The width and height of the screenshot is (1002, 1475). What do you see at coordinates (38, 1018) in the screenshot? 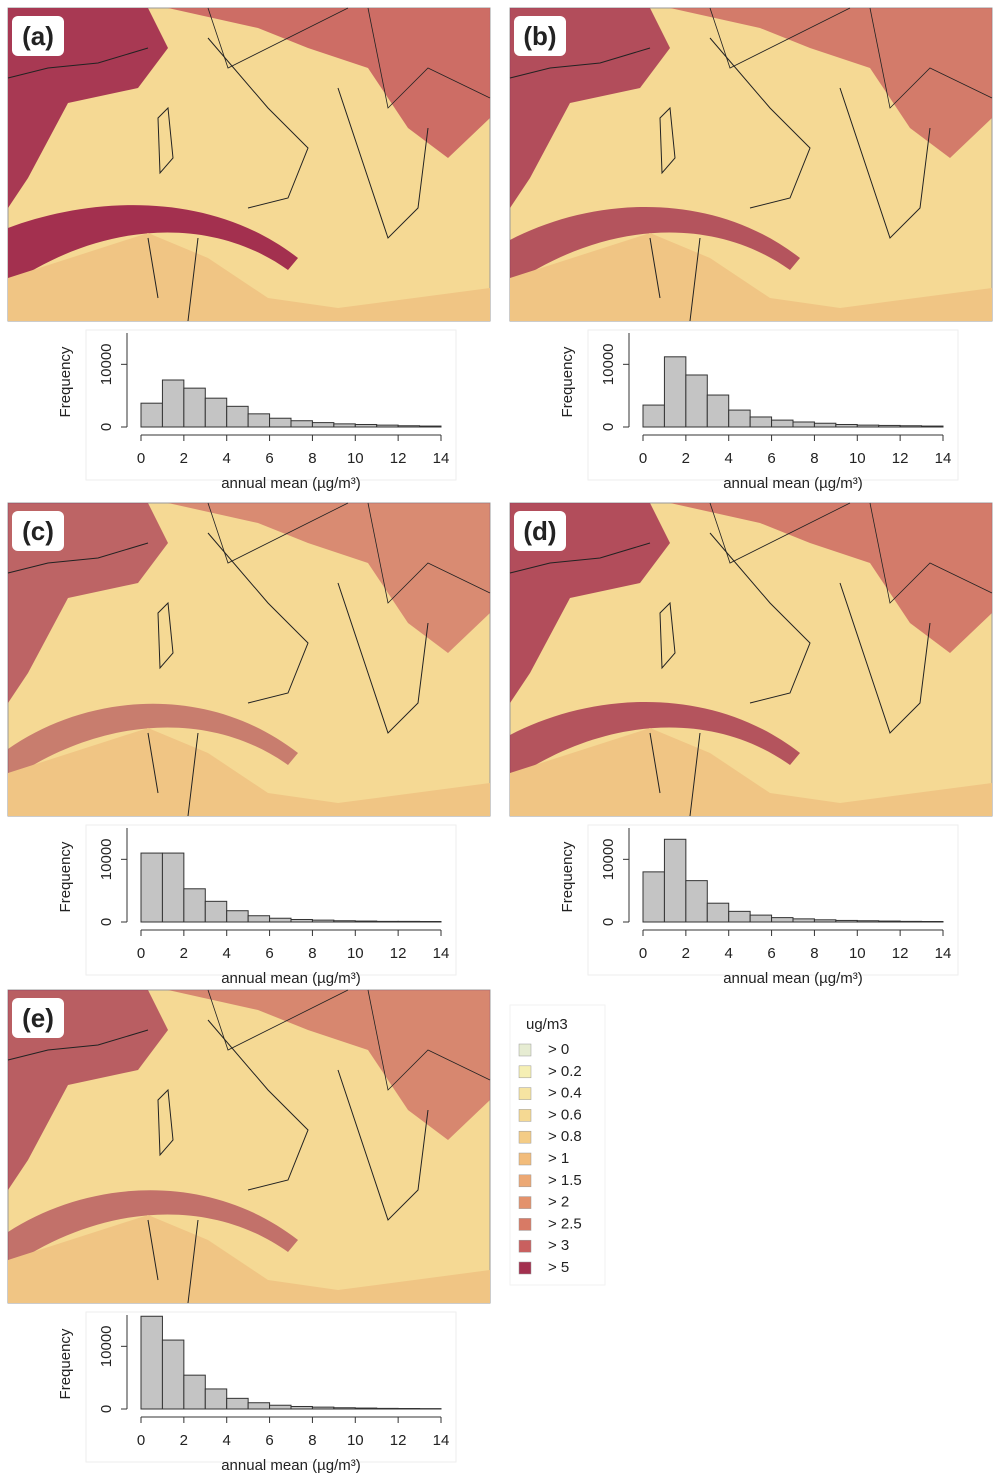
I see `panel-label: (e)` at bounding box center [38, 1018].